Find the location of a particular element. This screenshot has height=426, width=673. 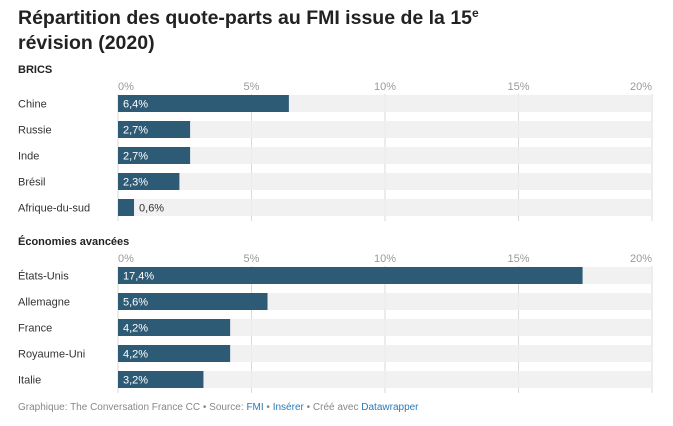

category-label: France is located at coordinates (35, 329).